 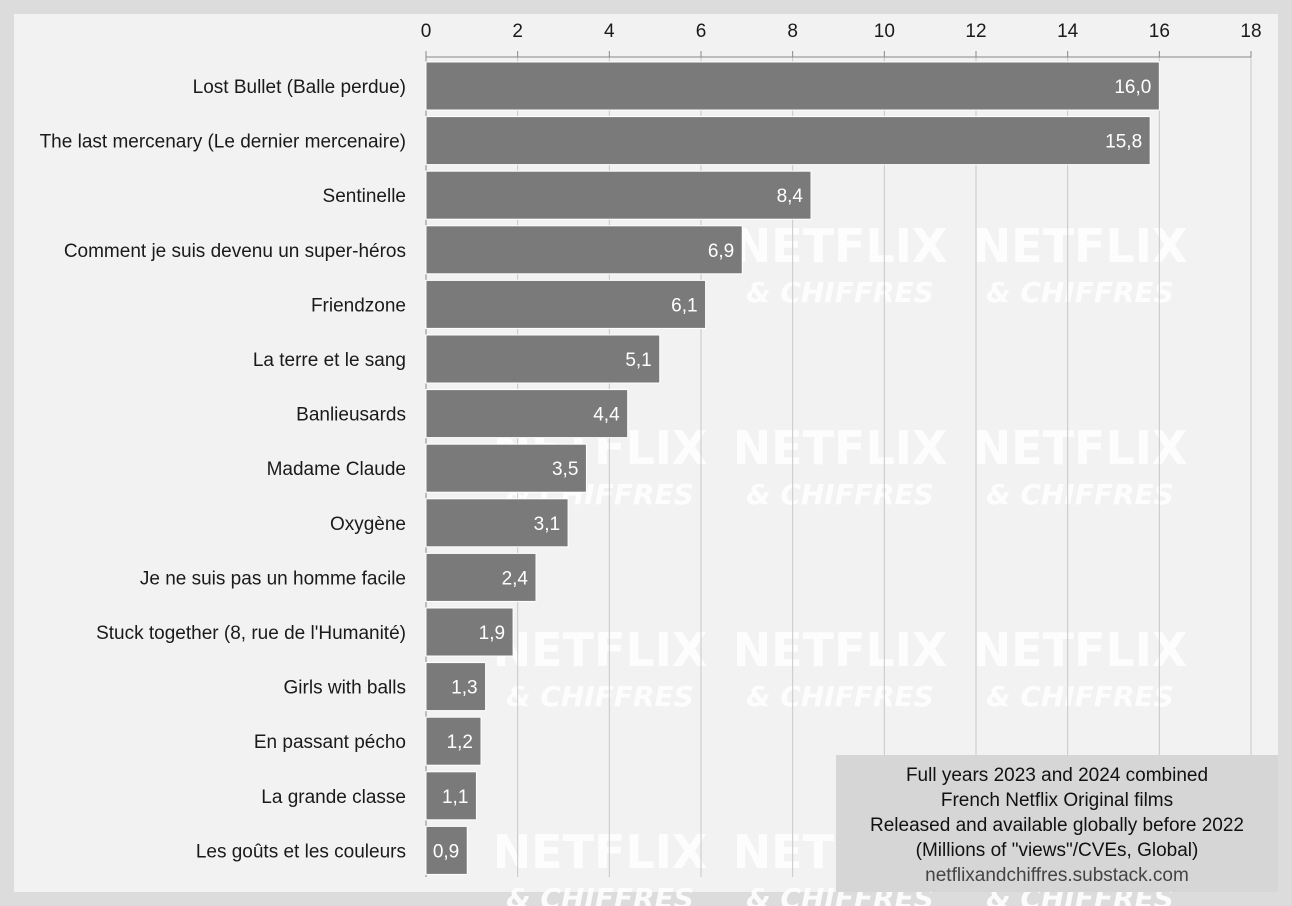 What do you see at coordinates (638, 360) in the screenshot?
I see `bar-value-label: 5,1` at bounding box center [638, 360].